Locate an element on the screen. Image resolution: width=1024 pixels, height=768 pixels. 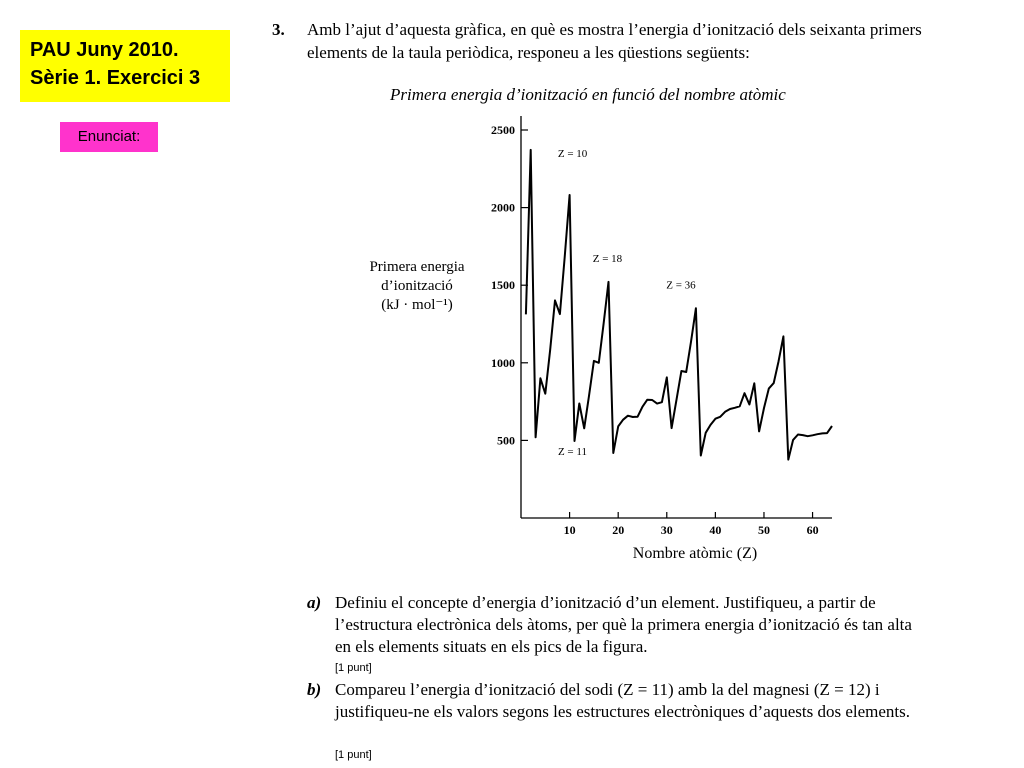
x-tick-label: 40 is located at coordinates (715, 530).